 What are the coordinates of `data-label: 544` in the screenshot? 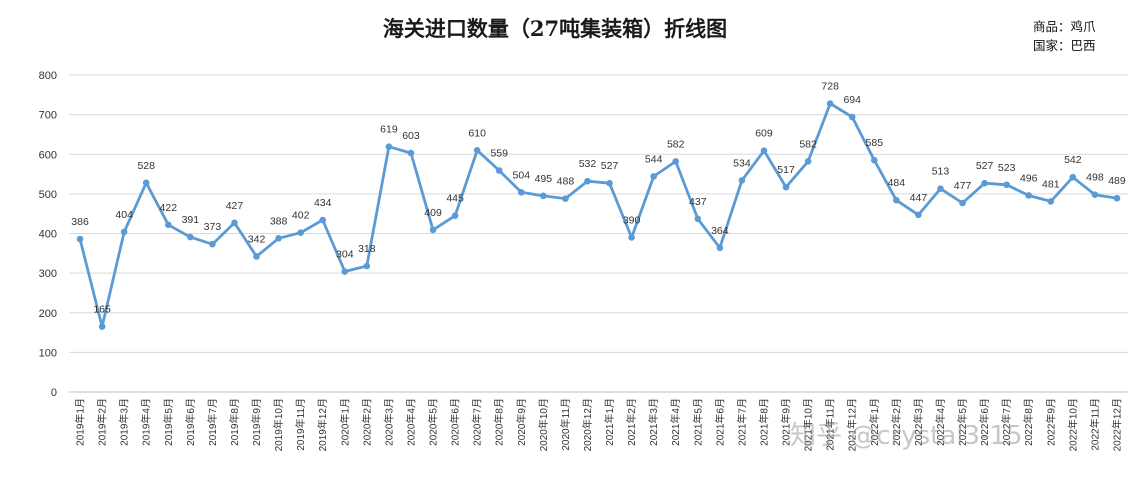 It's located at (654, 159).